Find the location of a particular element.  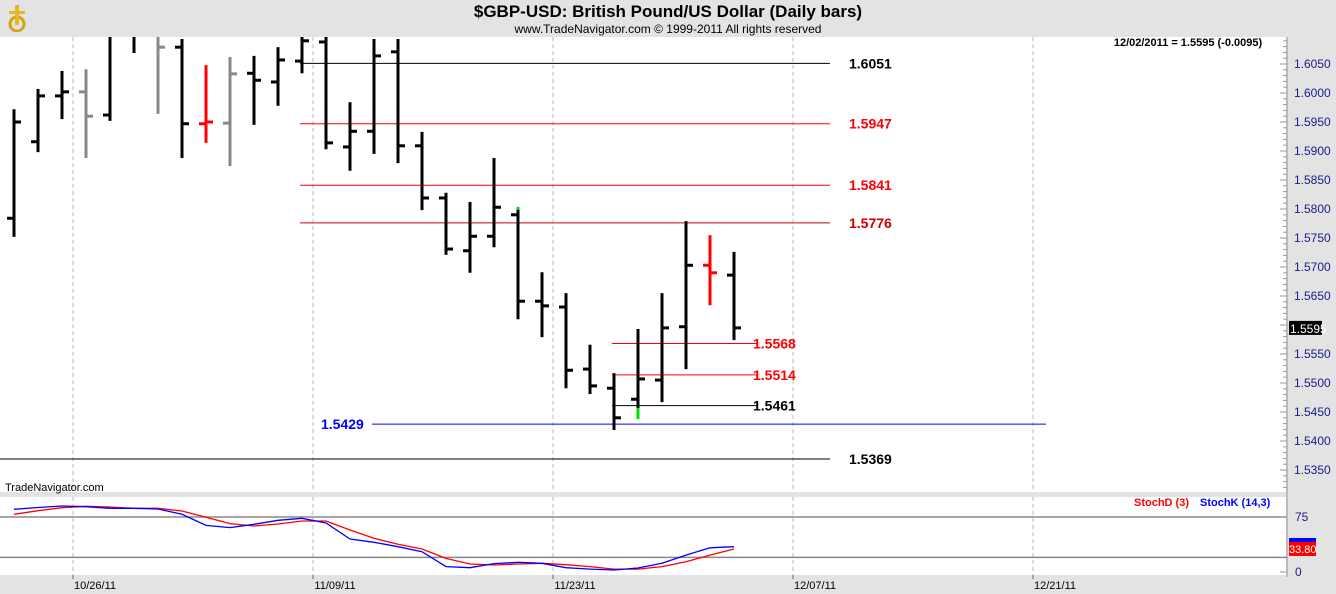

y-tick-label: 1.5800 is located at coordinates (1312, 209).